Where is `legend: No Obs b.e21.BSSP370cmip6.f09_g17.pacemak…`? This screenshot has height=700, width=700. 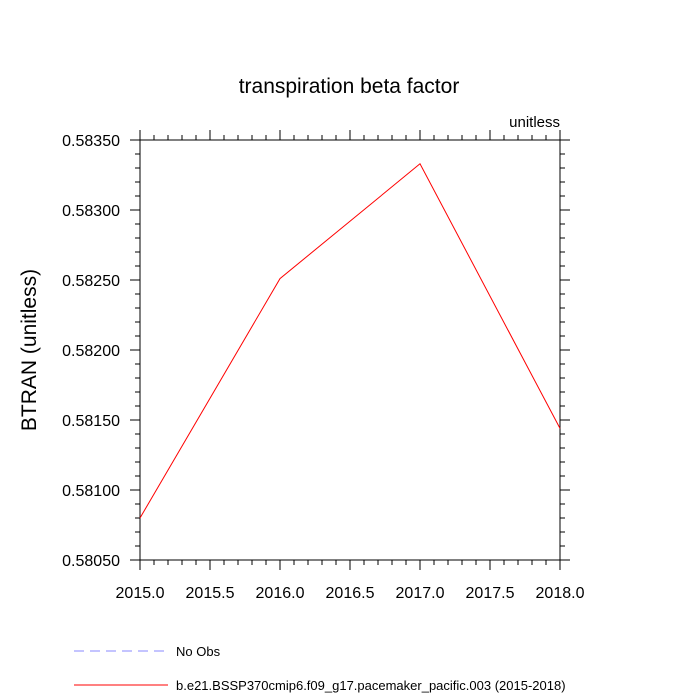
legend: No Obs b.e21.BSSP370cmip6.f09_g17.pacemak… is located at coordinates (320, 668).